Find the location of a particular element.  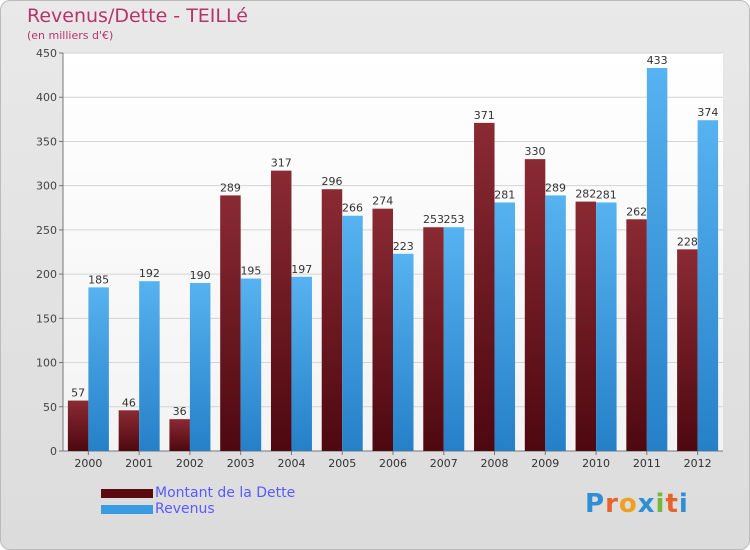

data-label-revenus: 192 is located at coordinates (149, 273).